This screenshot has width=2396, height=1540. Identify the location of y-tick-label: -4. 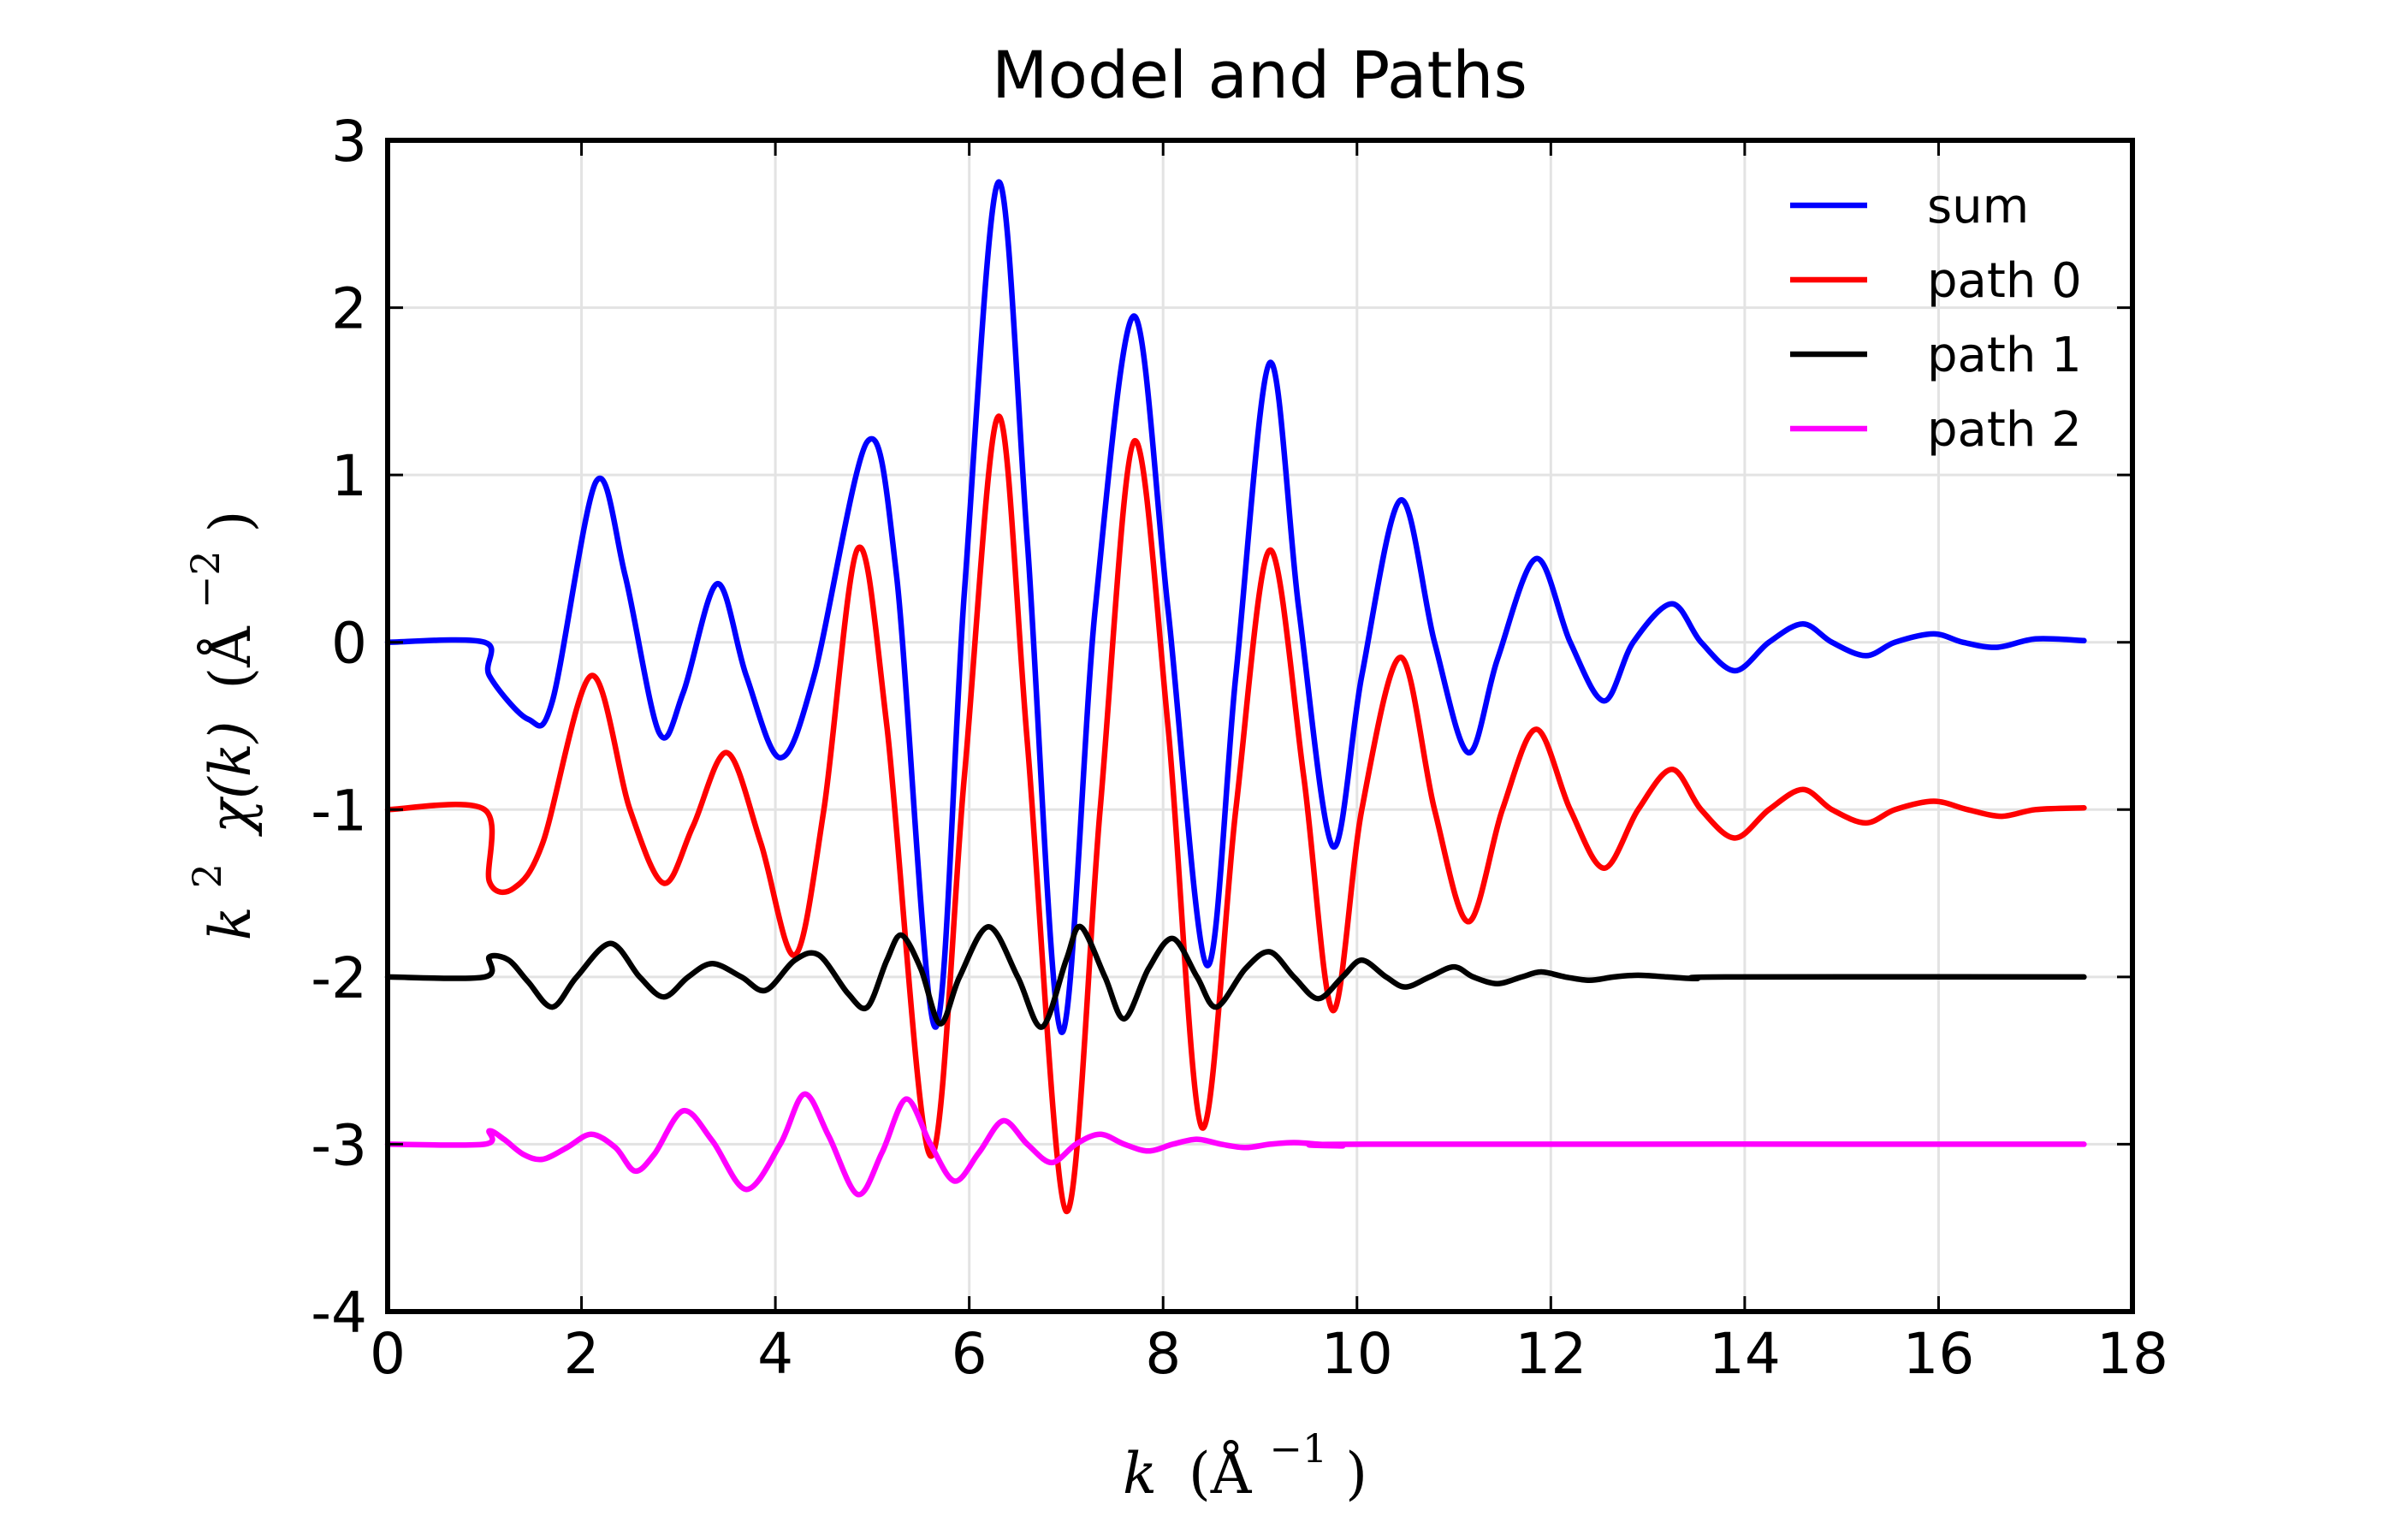
(339, 1313).